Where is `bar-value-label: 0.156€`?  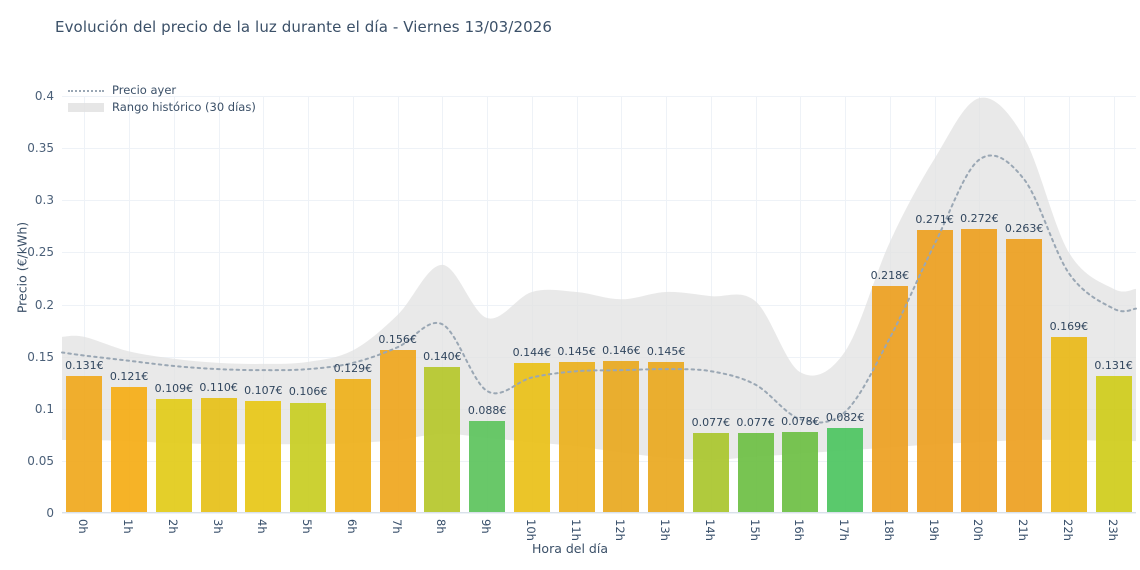 bar-value-label: 0.156€ is located at coordinates (397, 340).